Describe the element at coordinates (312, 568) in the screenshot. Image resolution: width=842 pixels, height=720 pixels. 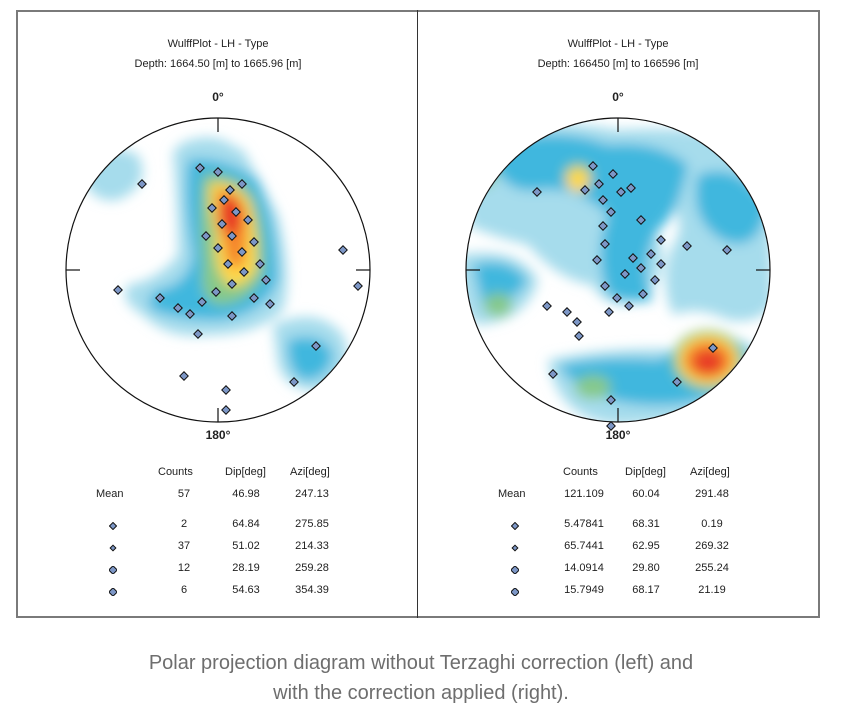
I see `set-3-azi: 259.28` at that location.